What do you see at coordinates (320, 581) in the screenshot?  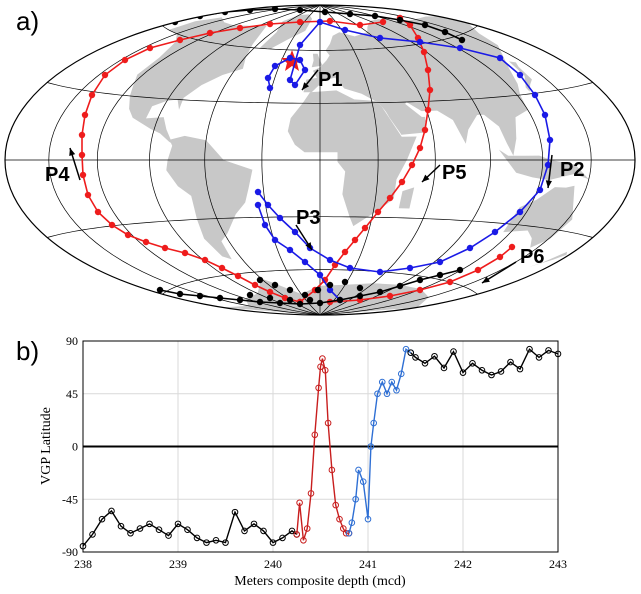 I see `x-axis-title: Meters composite depth (mcd)` at bounding box center [320, 581].